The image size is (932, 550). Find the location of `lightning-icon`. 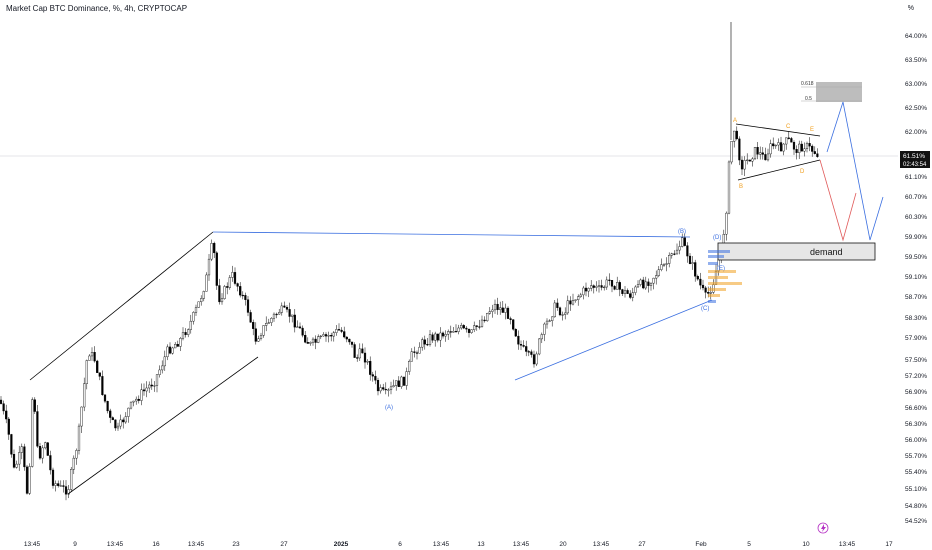

lightning-icon is located at coordinates (823, 528).